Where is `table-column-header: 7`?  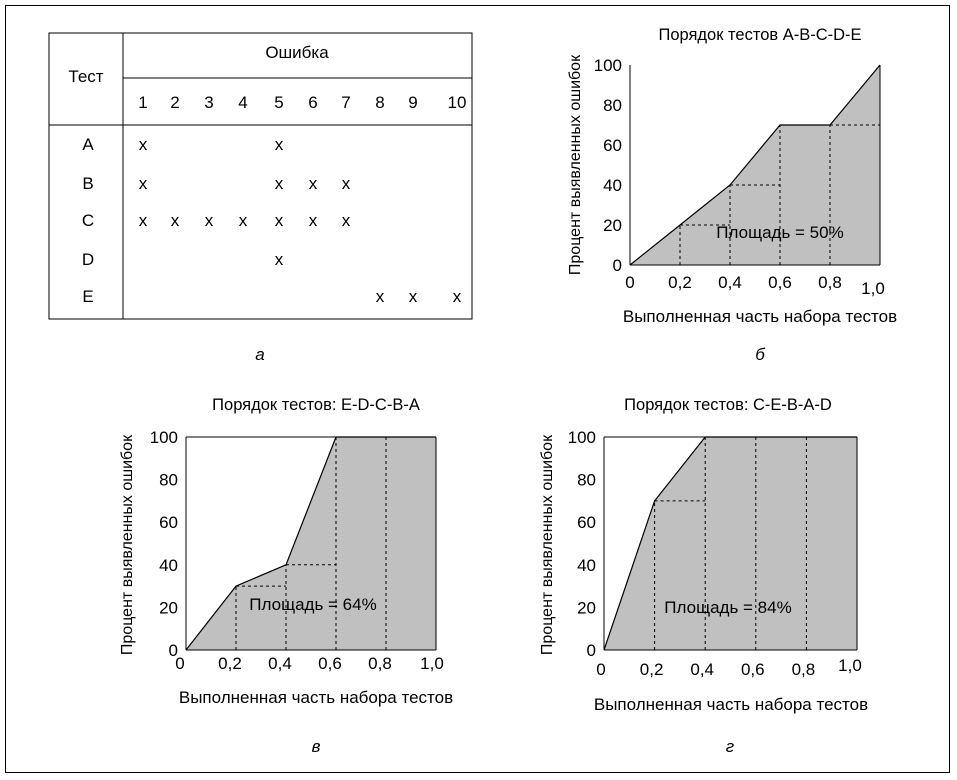
table-column-header: 7 is located at coordinates (345, 102).